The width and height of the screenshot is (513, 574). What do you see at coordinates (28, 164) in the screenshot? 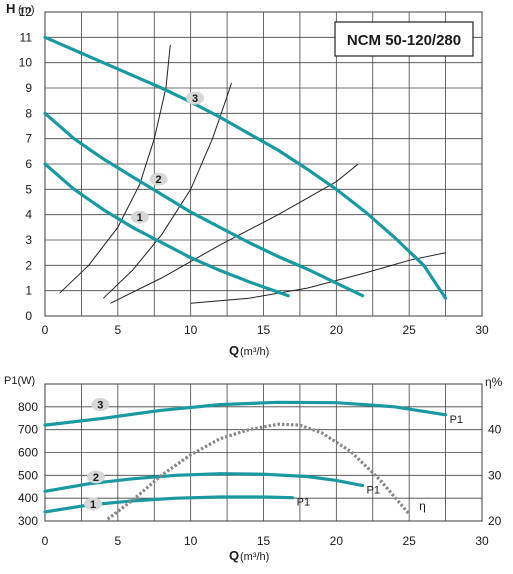
I see `y-tick-label: 6` at bounding box center [28, 164].